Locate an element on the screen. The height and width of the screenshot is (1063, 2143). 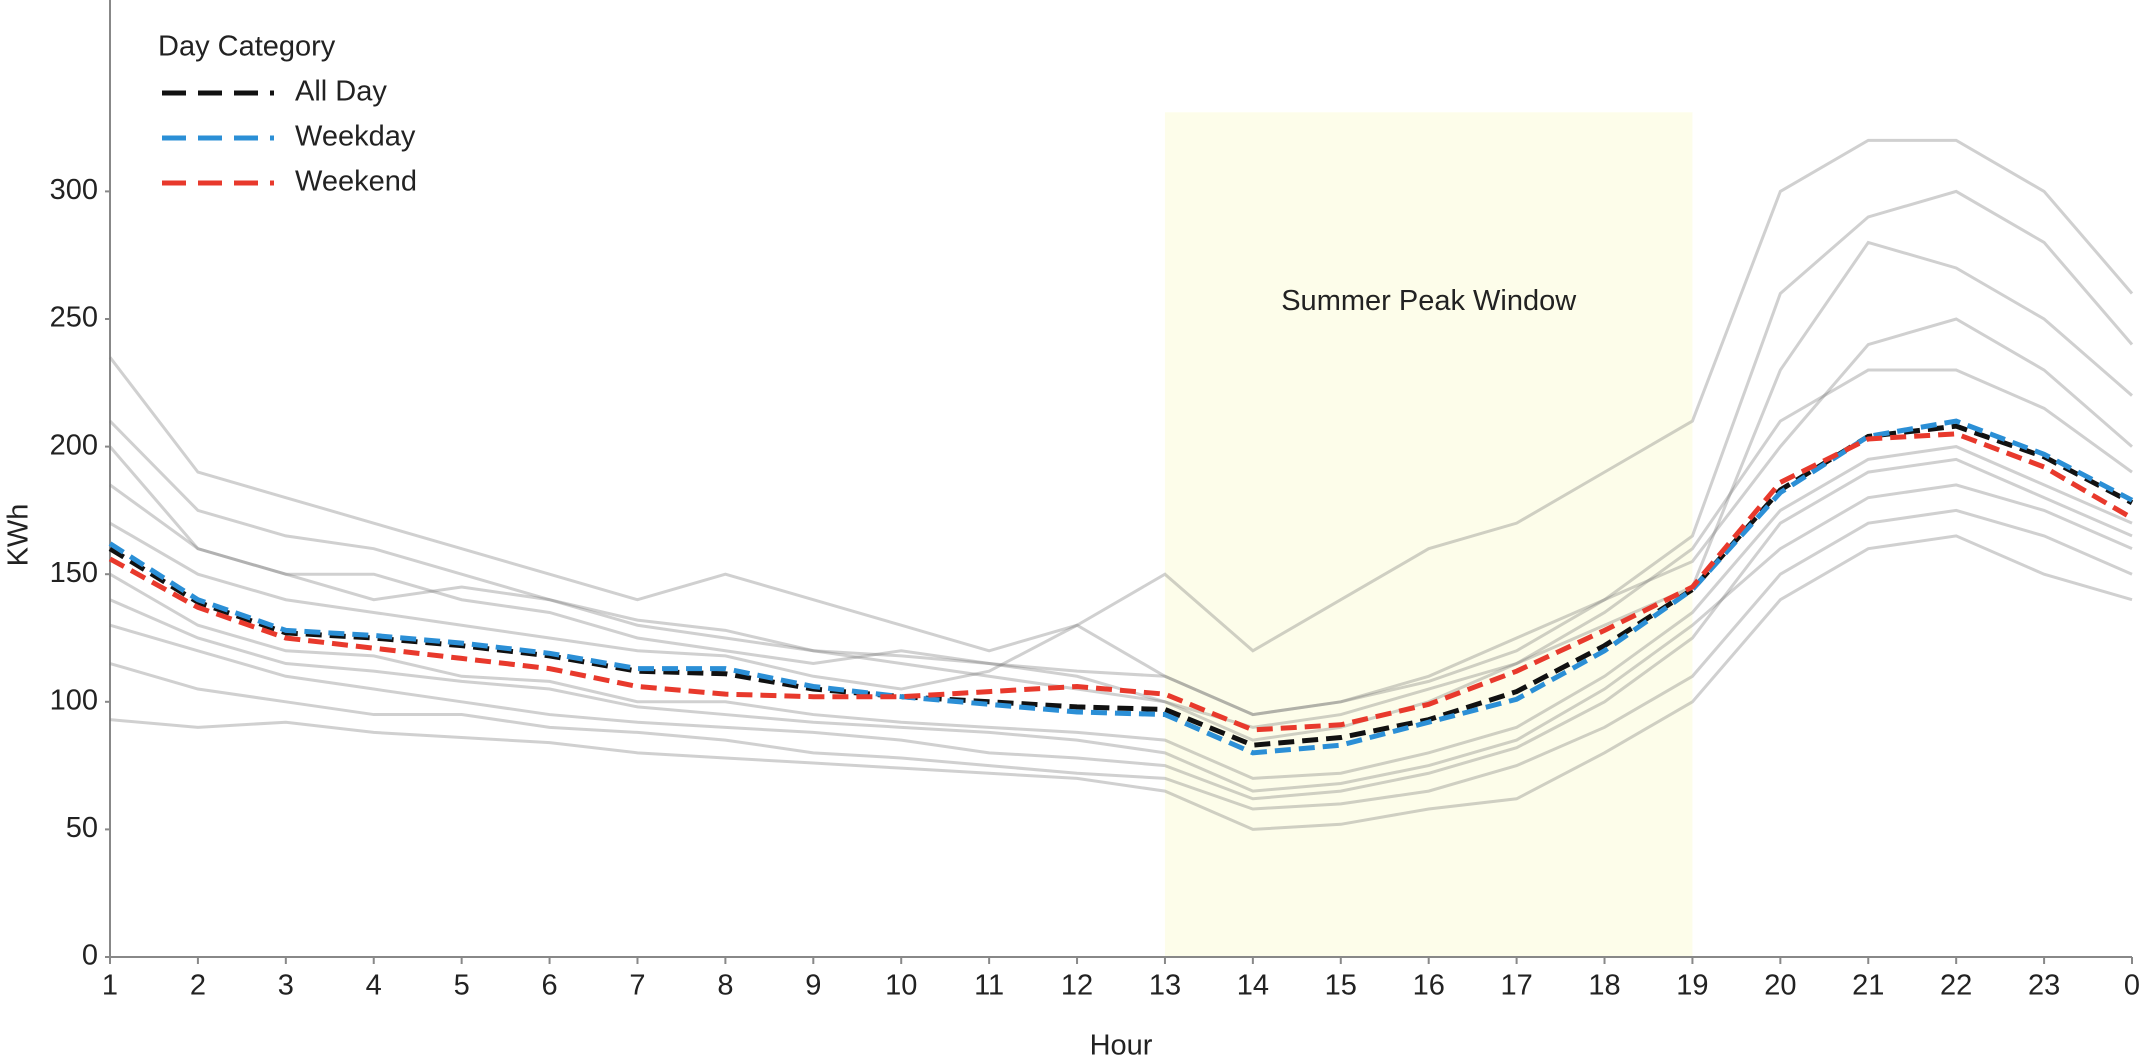
x-tick-label: 18 is located at coordinates (1604, 986).